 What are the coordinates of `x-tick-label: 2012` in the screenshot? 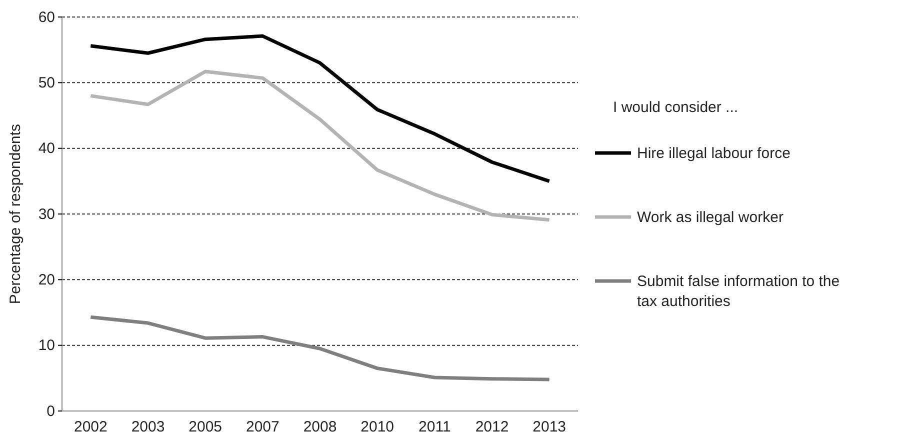 It's located at (492, 427).